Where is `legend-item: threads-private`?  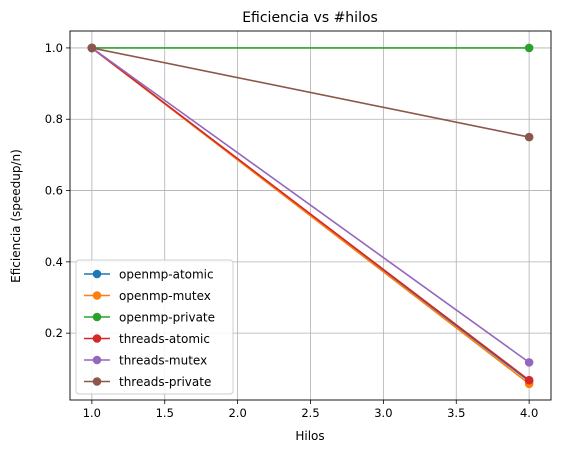
legend-item: threads-private is located at coordinates (147, 382).